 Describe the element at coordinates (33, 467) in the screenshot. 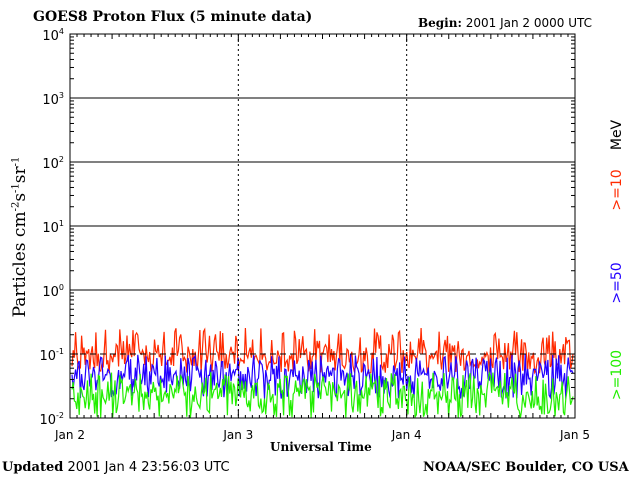

I see `updated-label: Updated` at that location.